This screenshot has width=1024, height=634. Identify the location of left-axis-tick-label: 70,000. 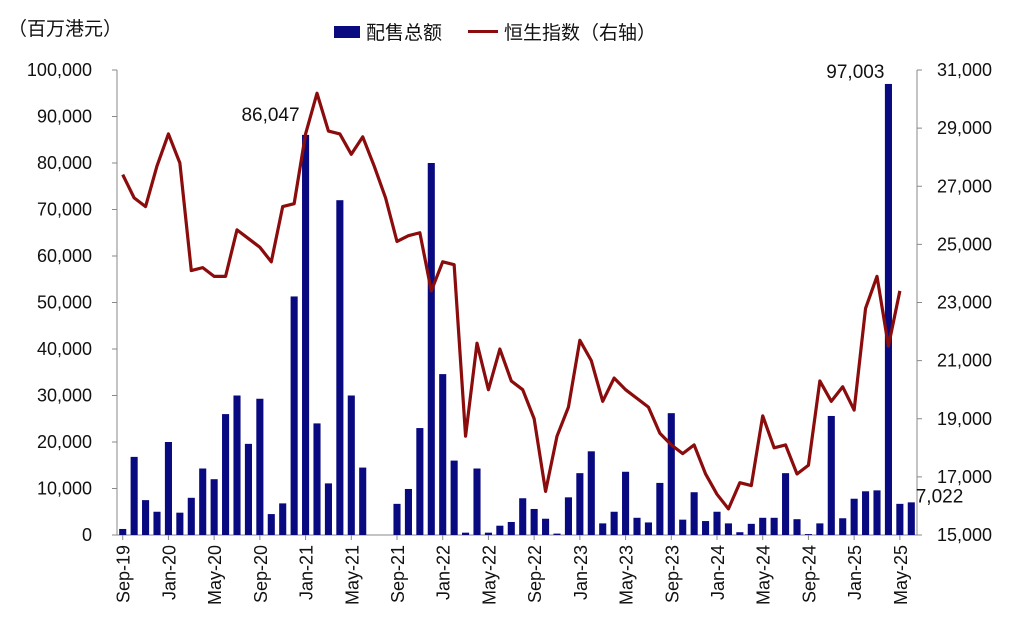
(64, 210).